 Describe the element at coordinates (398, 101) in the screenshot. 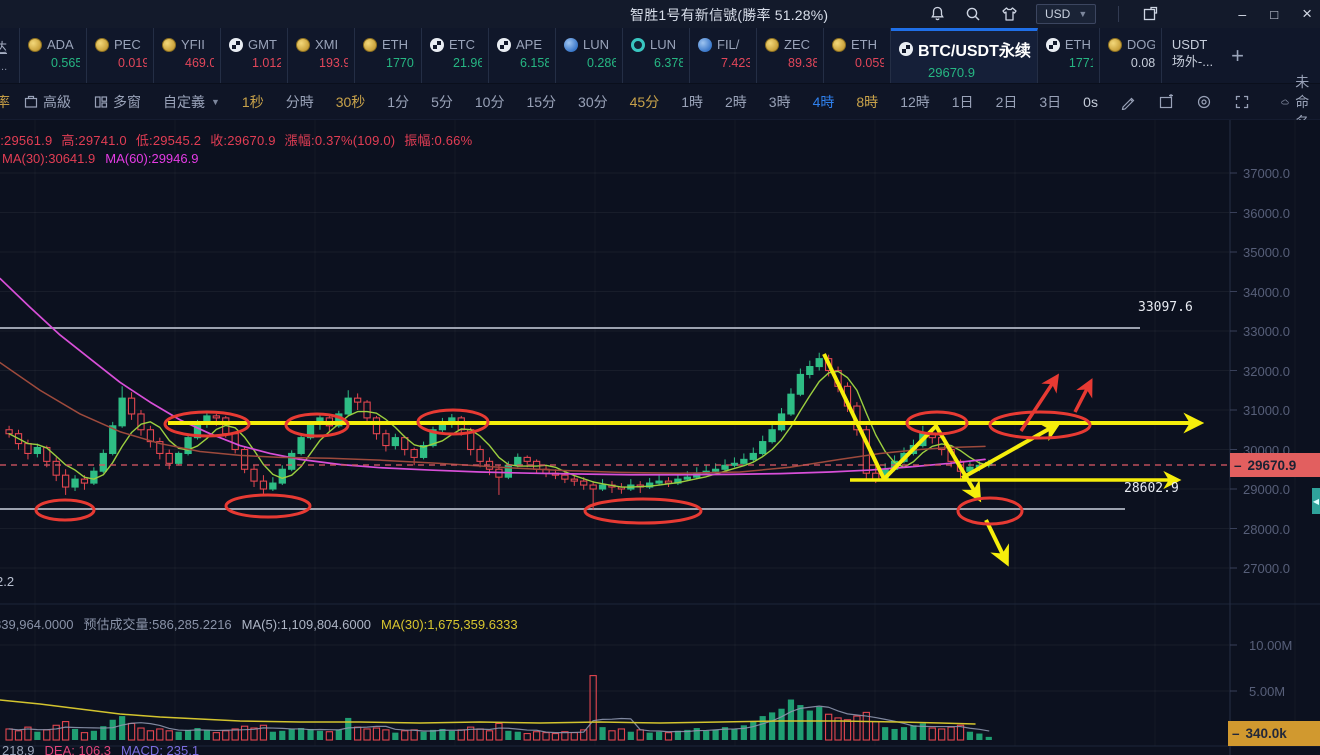

I see `interval-button-1分: 1分` at that location.